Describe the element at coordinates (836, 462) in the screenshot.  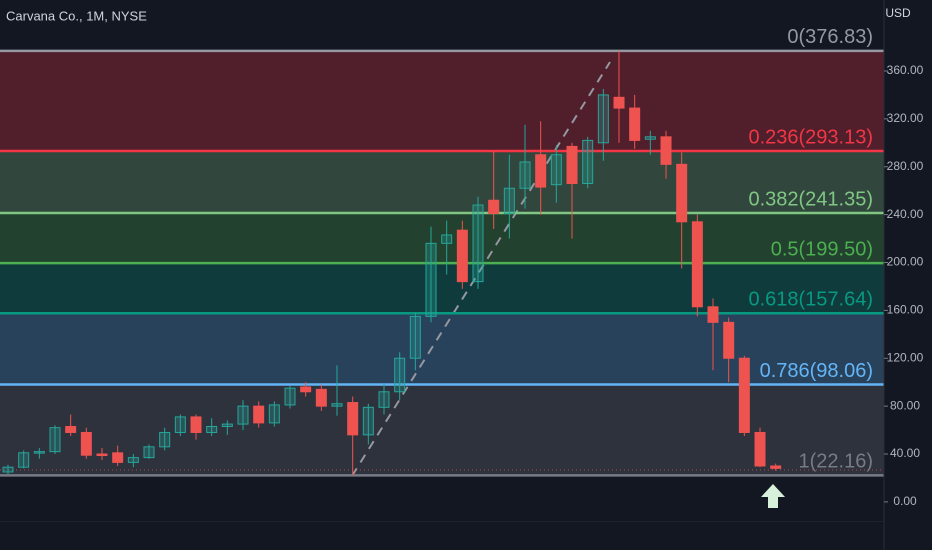
I see `fib-level-label: 1(22.16)` at that location.